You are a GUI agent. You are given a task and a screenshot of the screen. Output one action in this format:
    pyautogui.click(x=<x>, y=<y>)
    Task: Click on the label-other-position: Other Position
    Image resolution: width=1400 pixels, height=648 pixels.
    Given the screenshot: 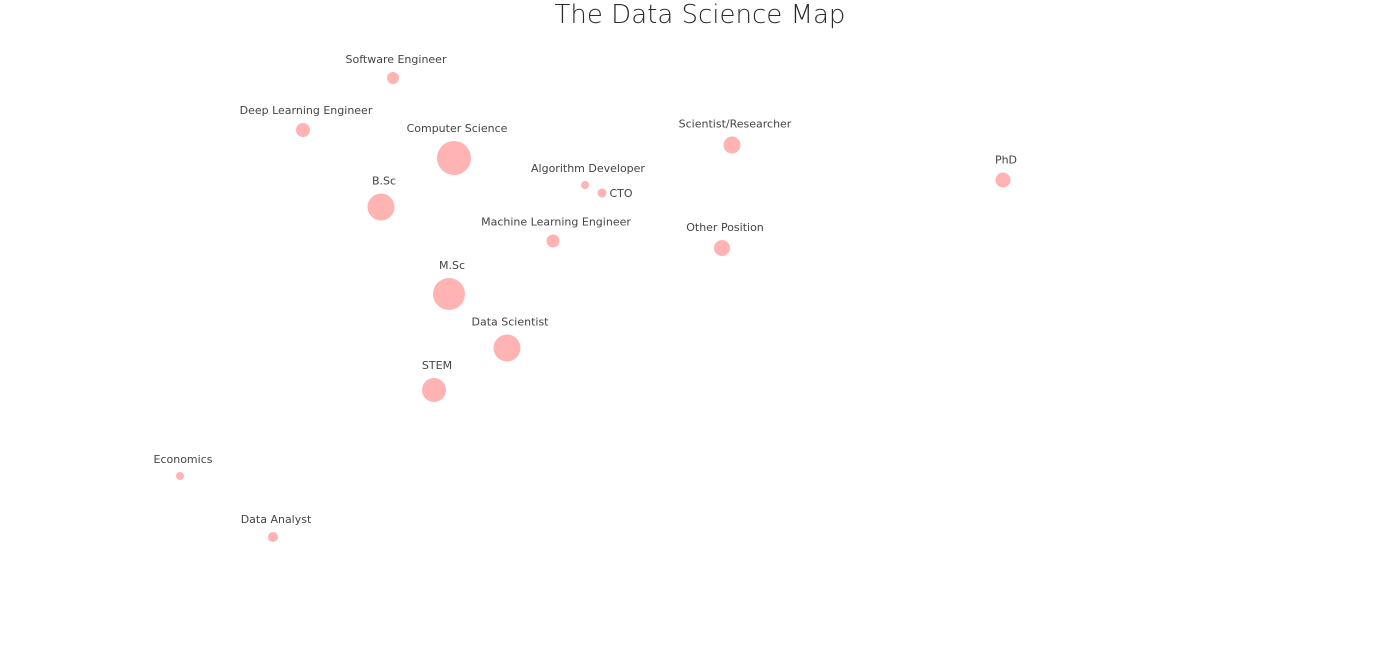 What is the action you would take?
    pyautogui.click(x=725, y=227)
    